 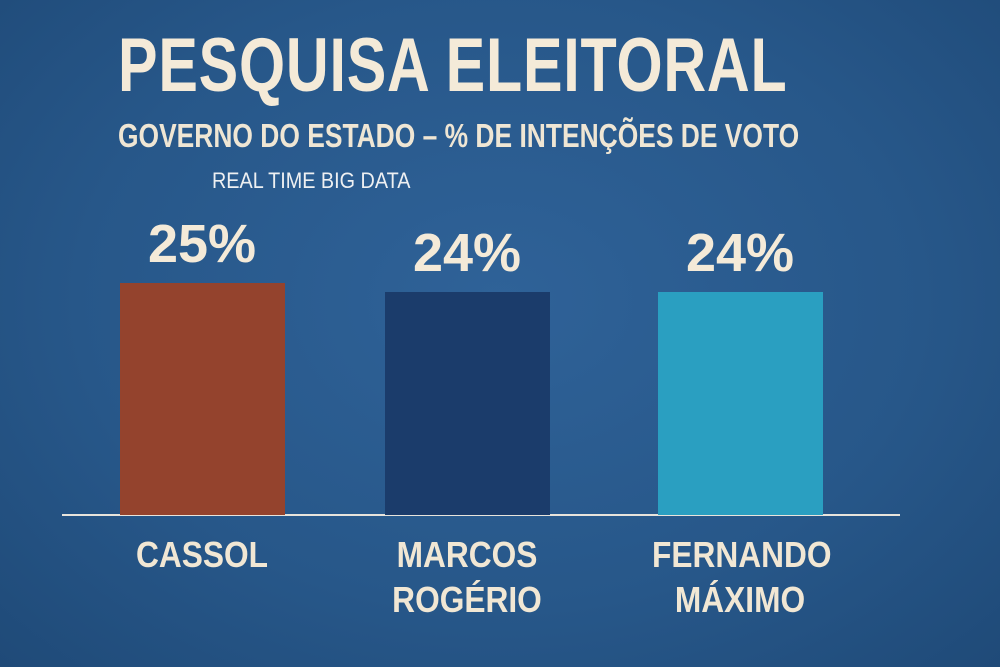 What do you see at coordinates (311, 180) in the screenshot?
I see `source: REAL TIME BIG DATA` at bounding box center [311, 180].